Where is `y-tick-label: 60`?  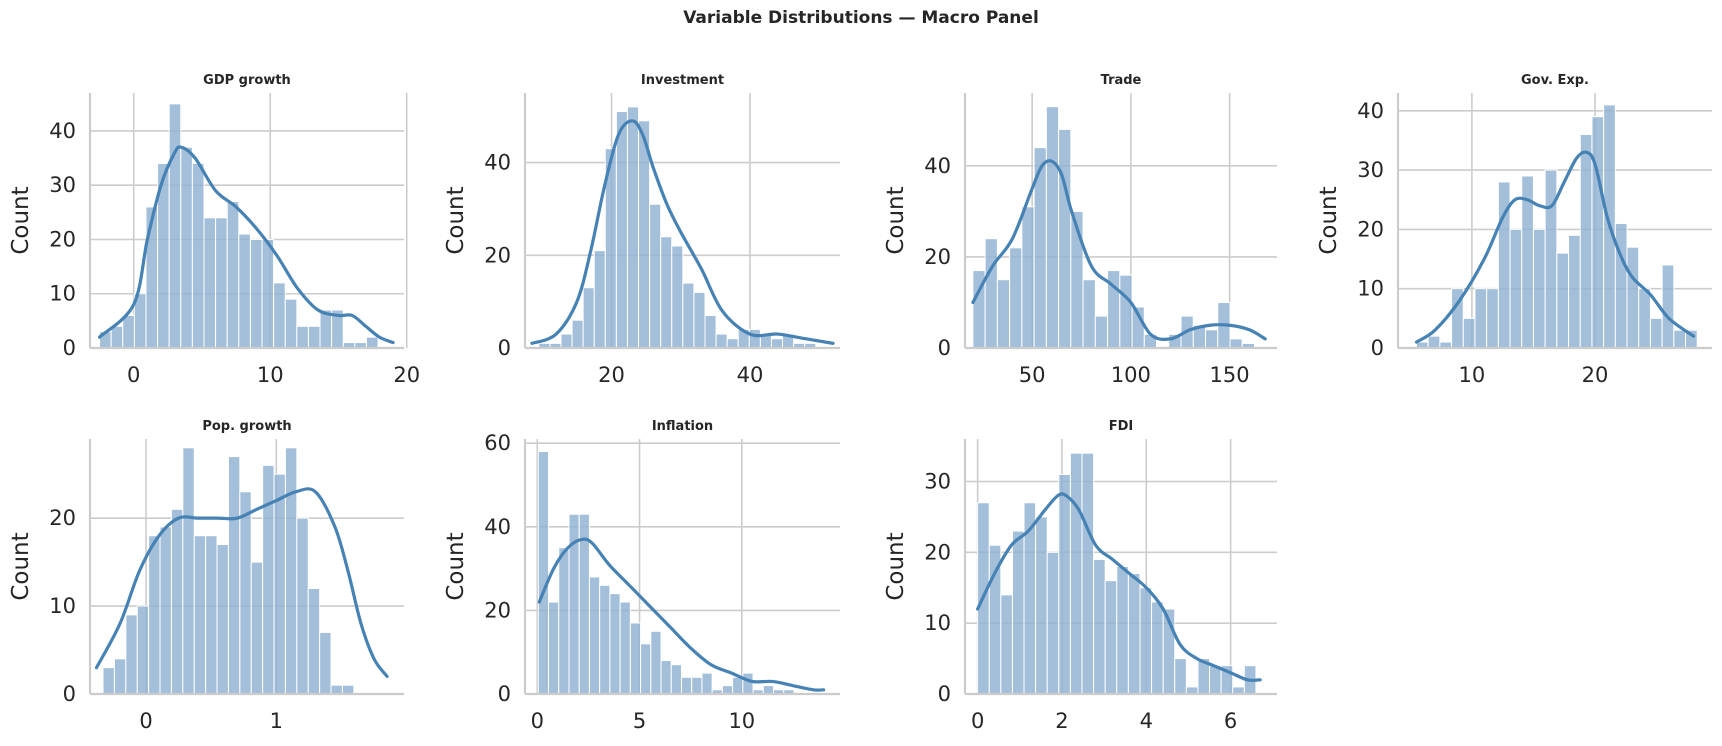
y-tick-label: 60 is located at coordinates (497, 443).